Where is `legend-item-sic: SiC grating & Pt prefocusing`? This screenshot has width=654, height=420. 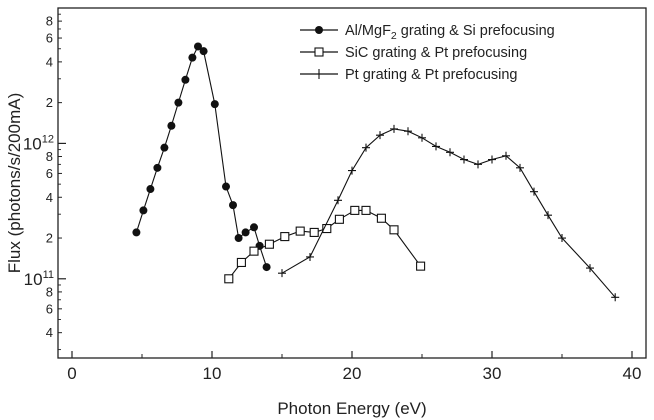
legend-item-sic: SiC grating & Pt prefocusing is located at coordinates (413, 53).